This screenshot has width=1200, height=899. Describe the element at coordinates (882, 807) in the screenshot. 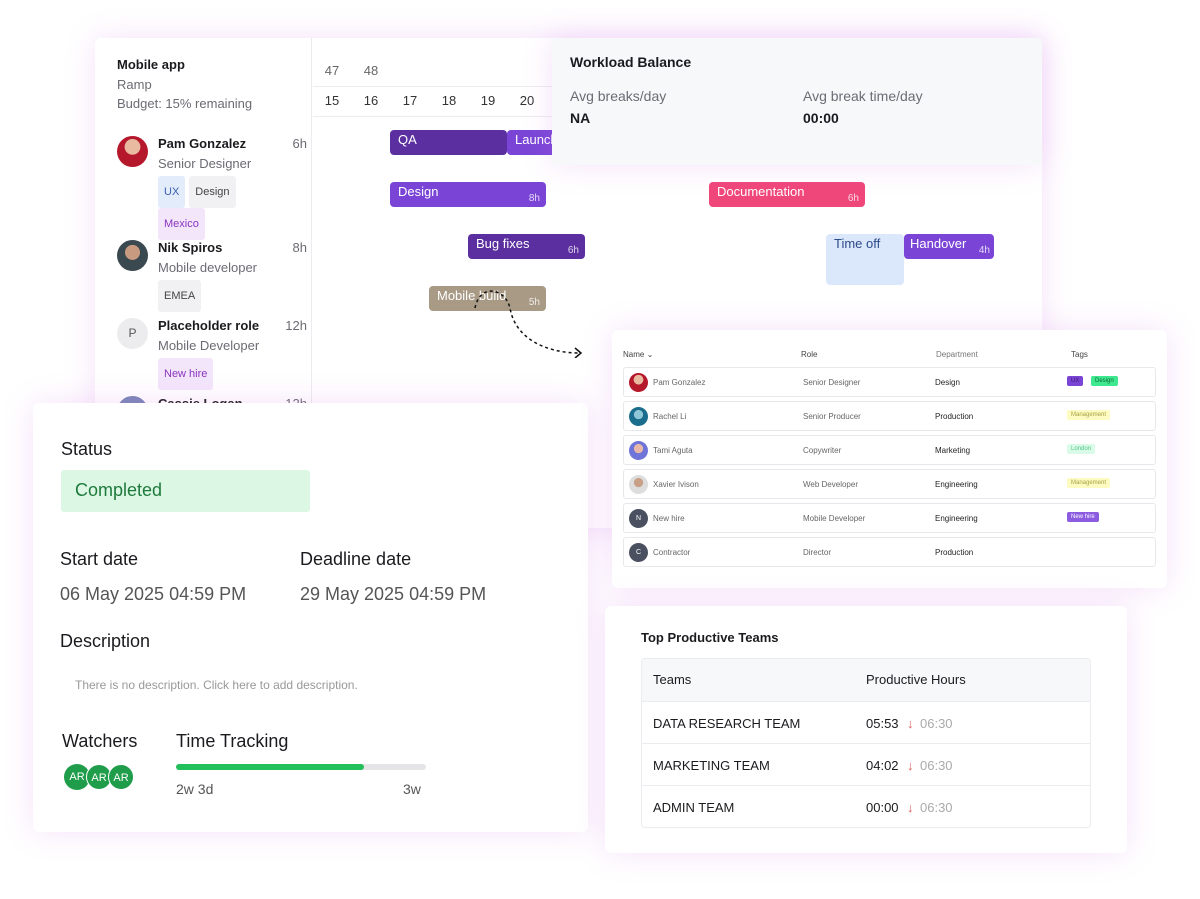

I see `productive-hours: 00:00` at that location.